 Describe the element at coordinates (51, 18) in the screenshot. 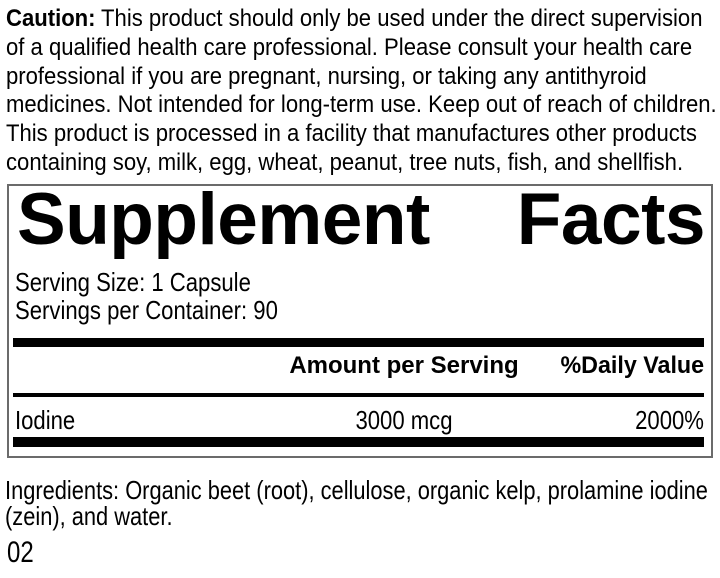

I see `caution-label: Caution:` at that location.